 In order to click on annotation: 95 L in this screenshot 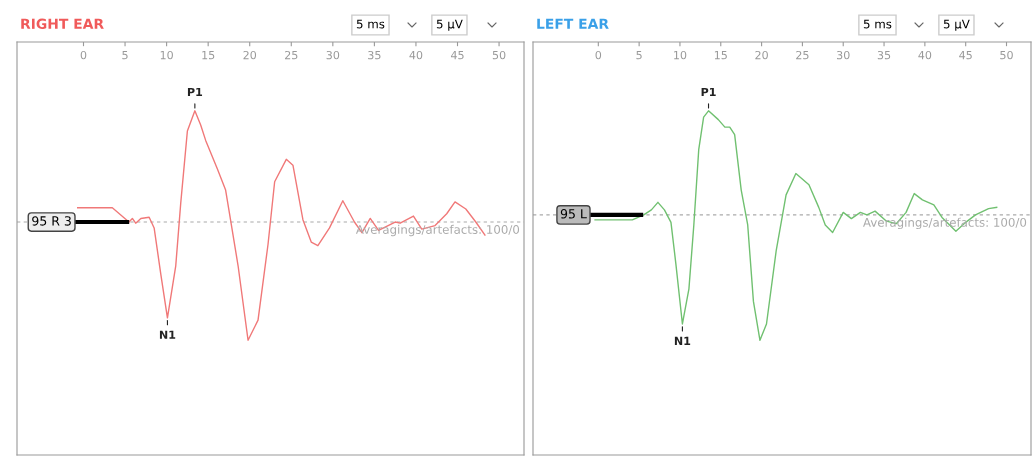, I will do `click(573, 214)`.